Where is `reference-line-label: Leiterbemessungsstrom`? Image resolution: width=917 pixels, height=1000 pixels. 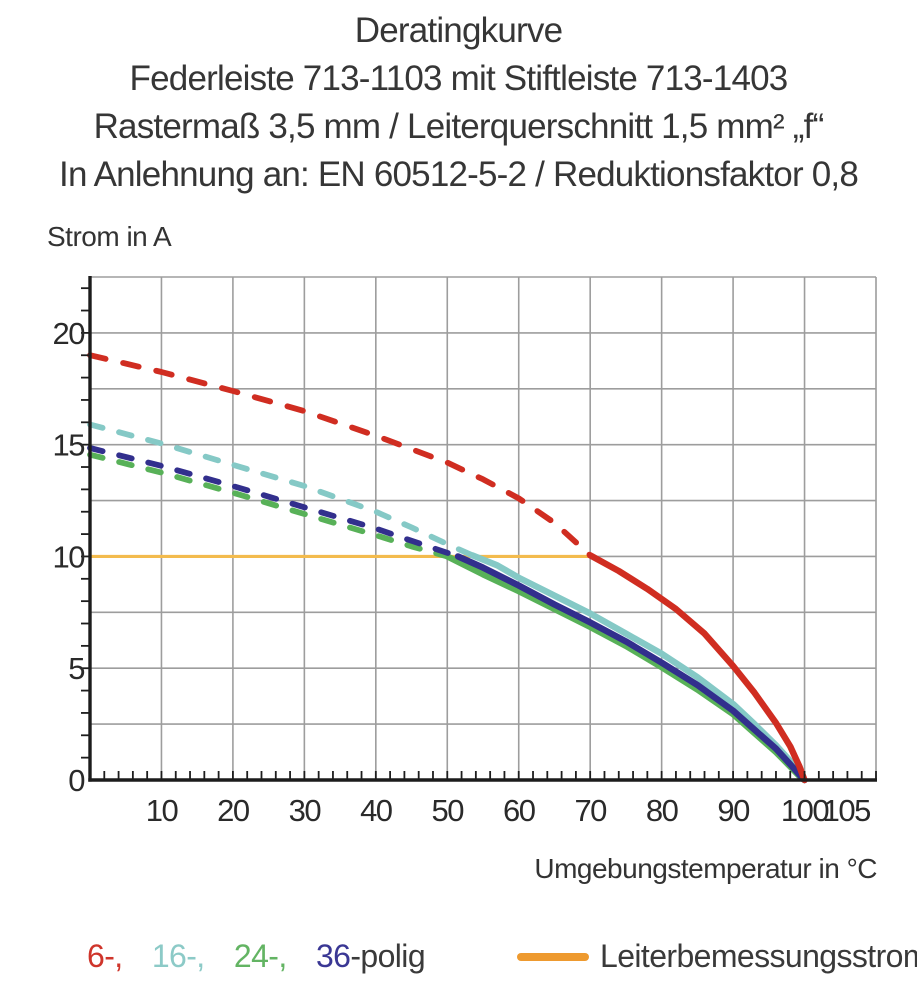 reference-line-label: Leiterbemessungsstrom is located at coordinates (758, 956).